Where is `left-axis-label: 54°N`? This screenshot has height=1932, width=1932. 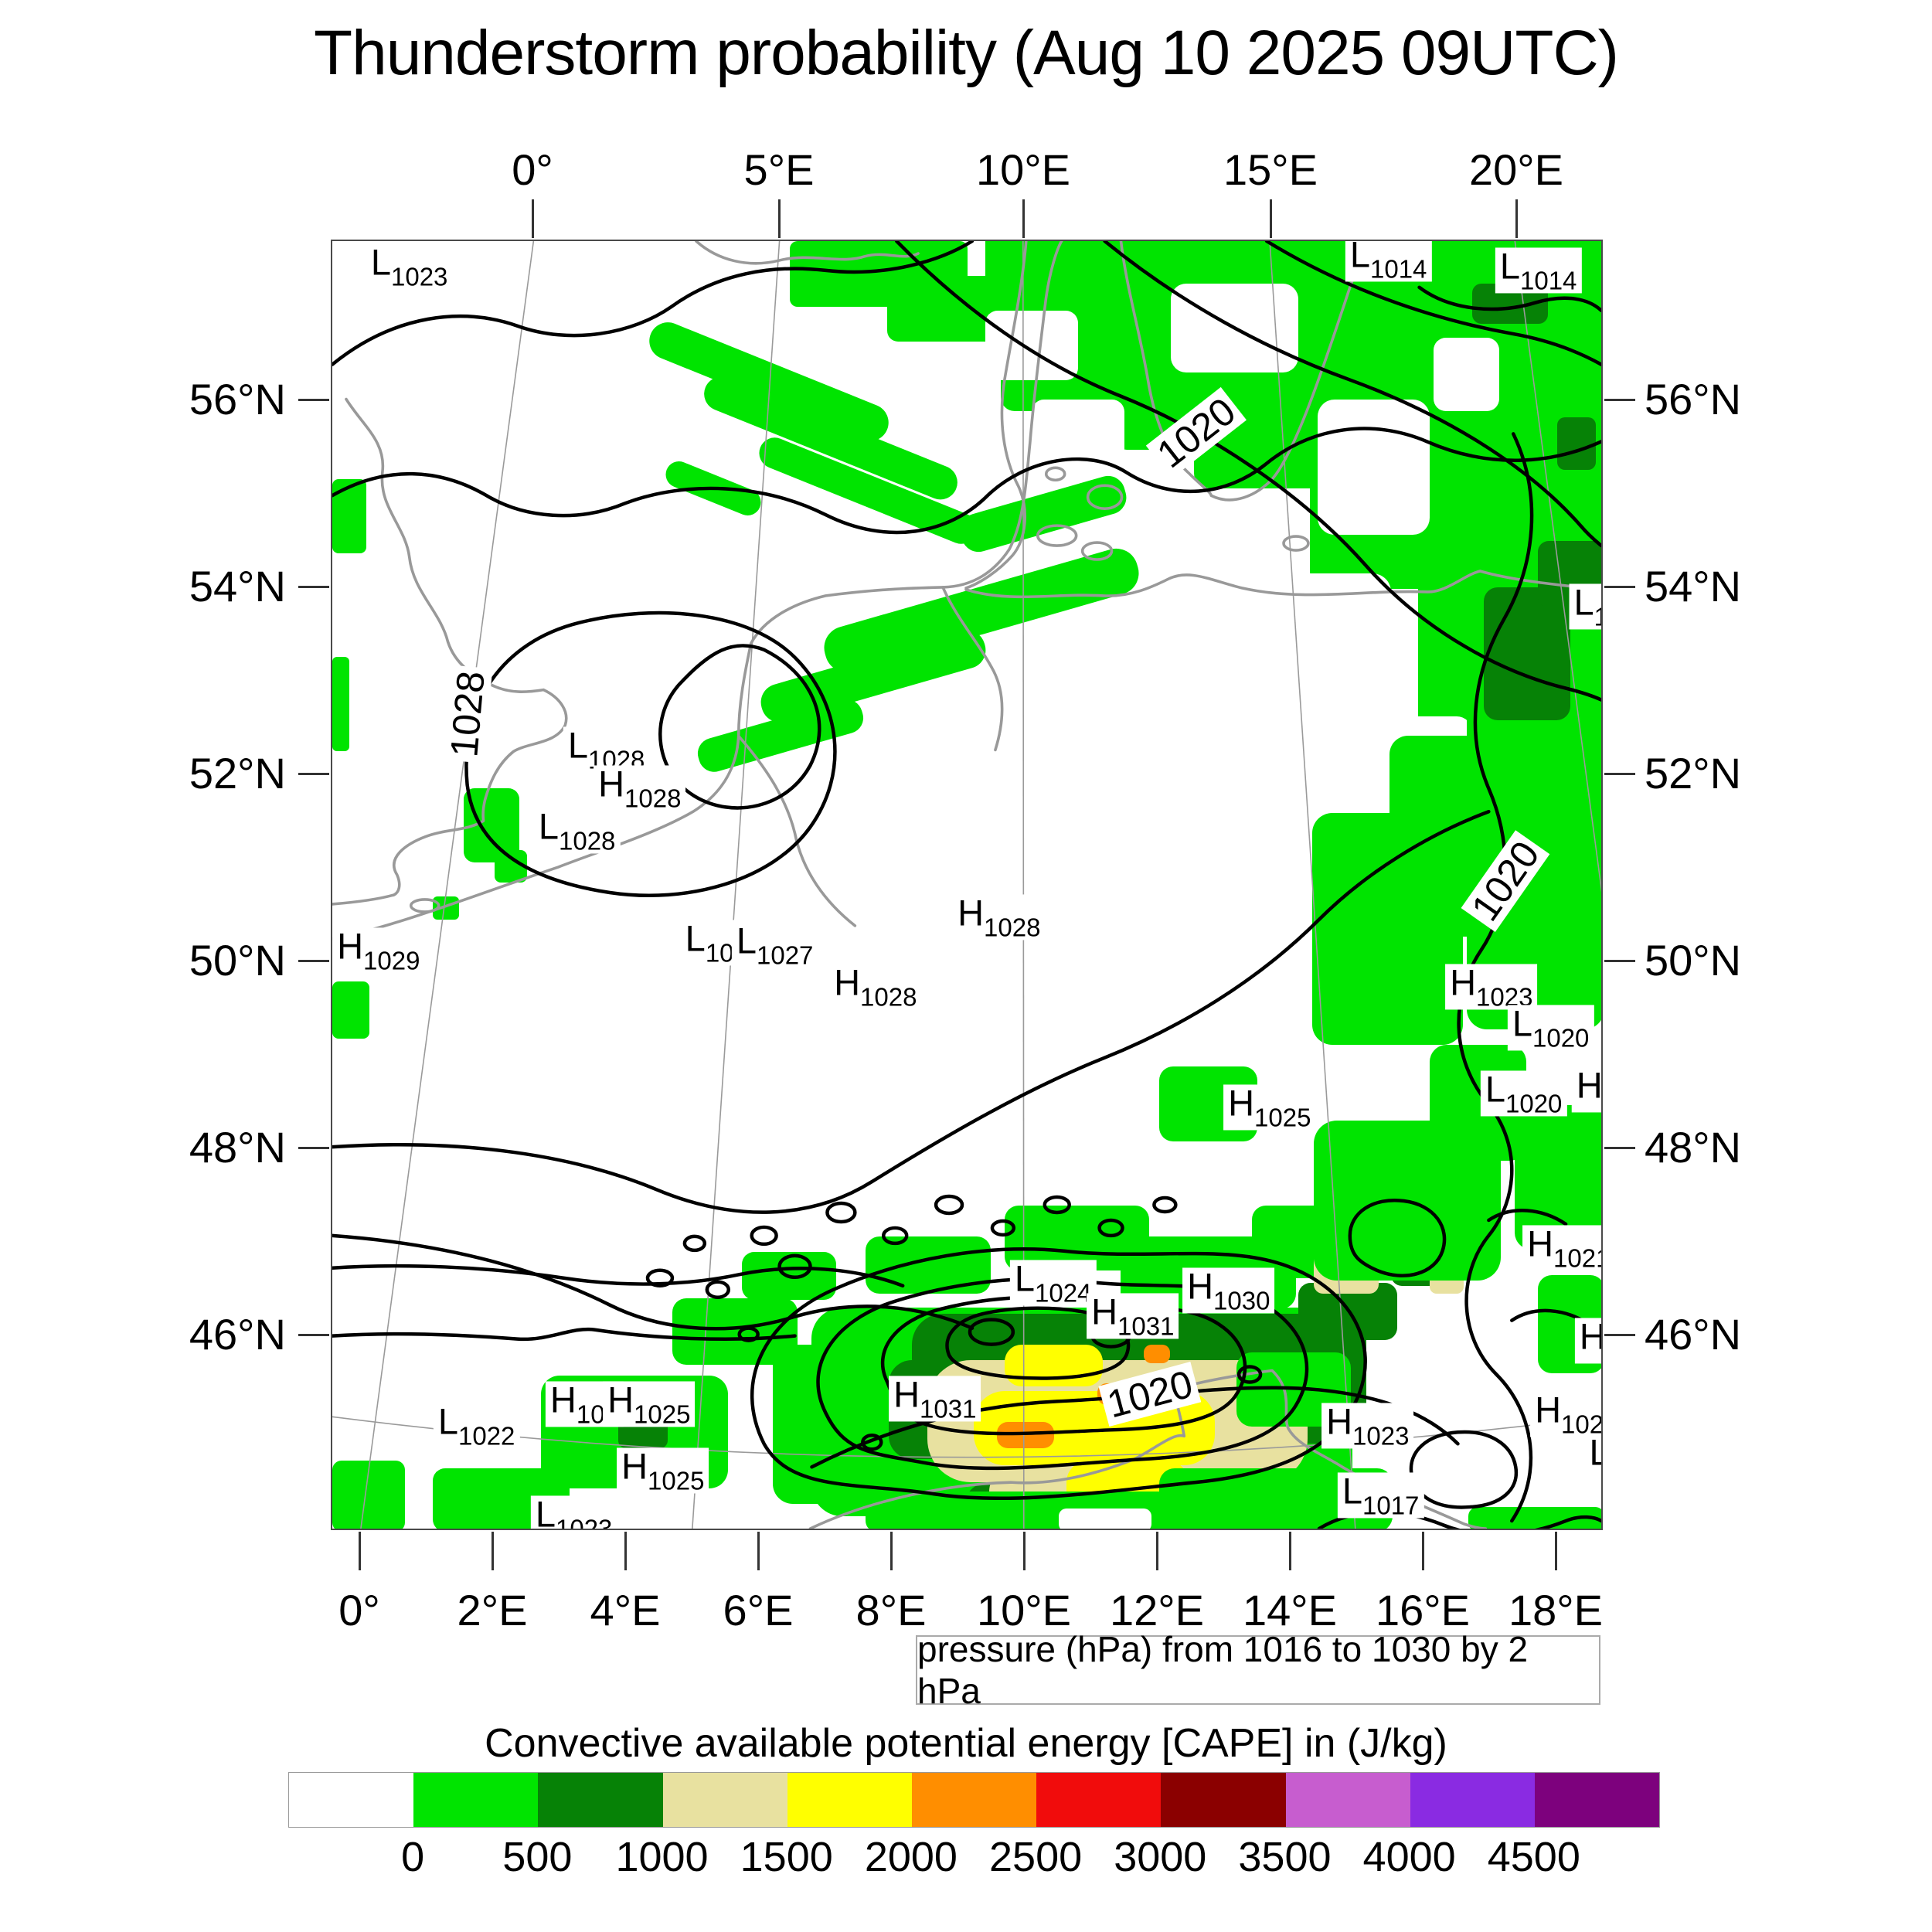 left-axis-label: 54°N is located at coordinates (237, 586).